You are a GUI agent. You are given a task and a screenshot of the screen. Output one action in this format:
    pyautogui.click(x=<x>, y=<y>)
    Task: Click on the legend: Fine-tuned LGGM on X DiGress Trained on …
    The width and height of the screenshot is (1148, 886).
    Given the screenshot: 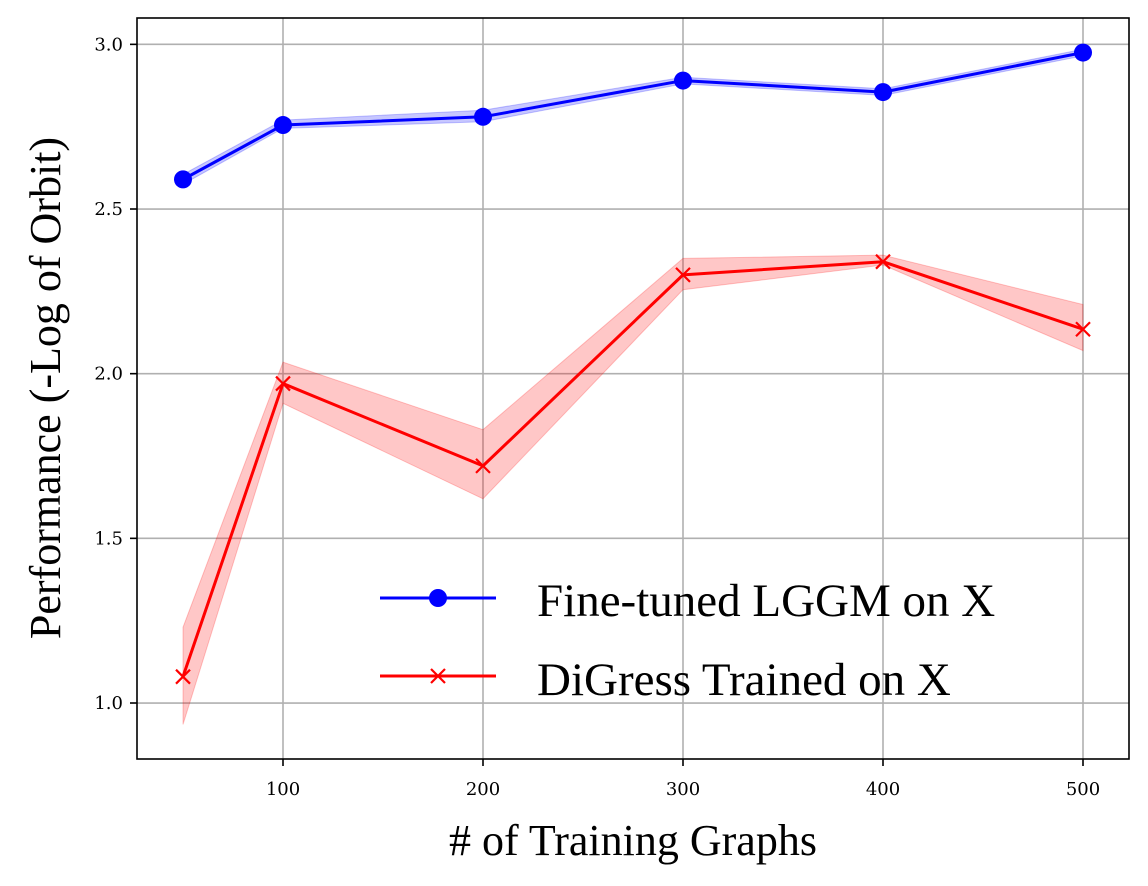 What is the action you would take?
    pyautogui.click(x=687, y=640)
    